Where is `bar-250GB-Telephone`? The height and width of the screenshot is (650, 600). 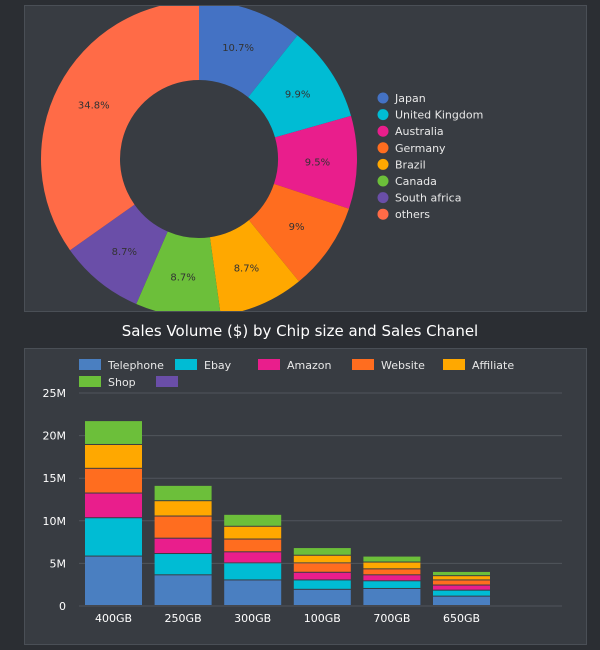
bar-250GB-Telephone is located at coordinates (183, 590).